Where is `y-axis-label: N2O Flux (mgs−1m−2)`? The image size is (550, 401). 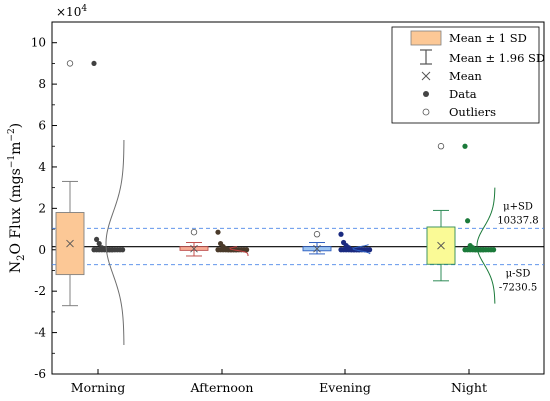
y-axis-label: N2O Flux (mgs−1m−2) is located at coordinates (17, 198).